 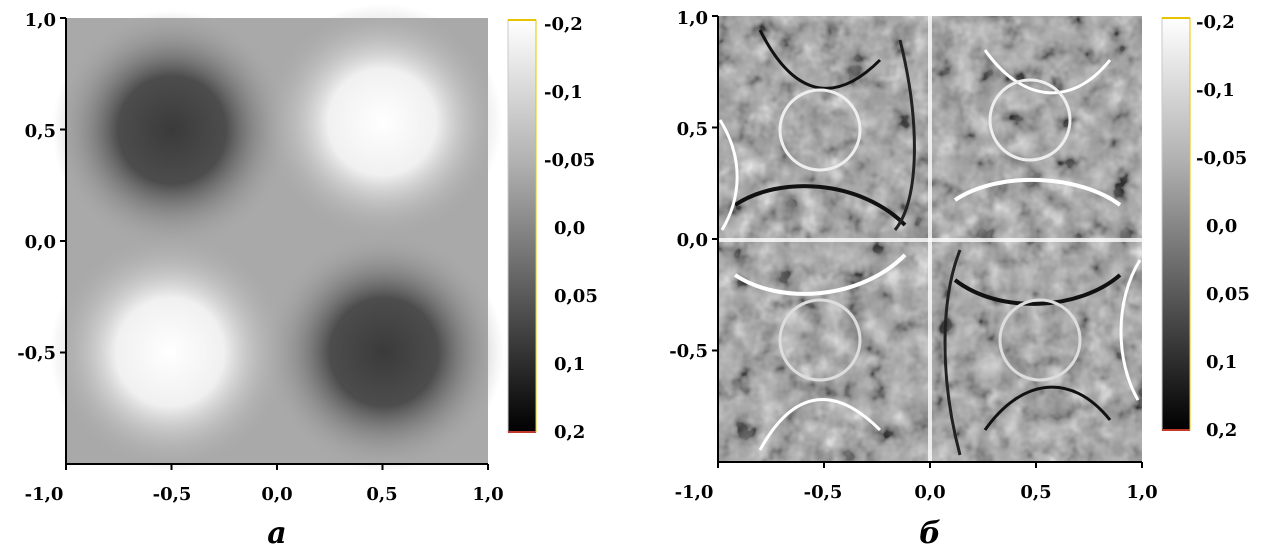 I want to click on xlabel-b-1: -1,0, so click(x=694, y=492).